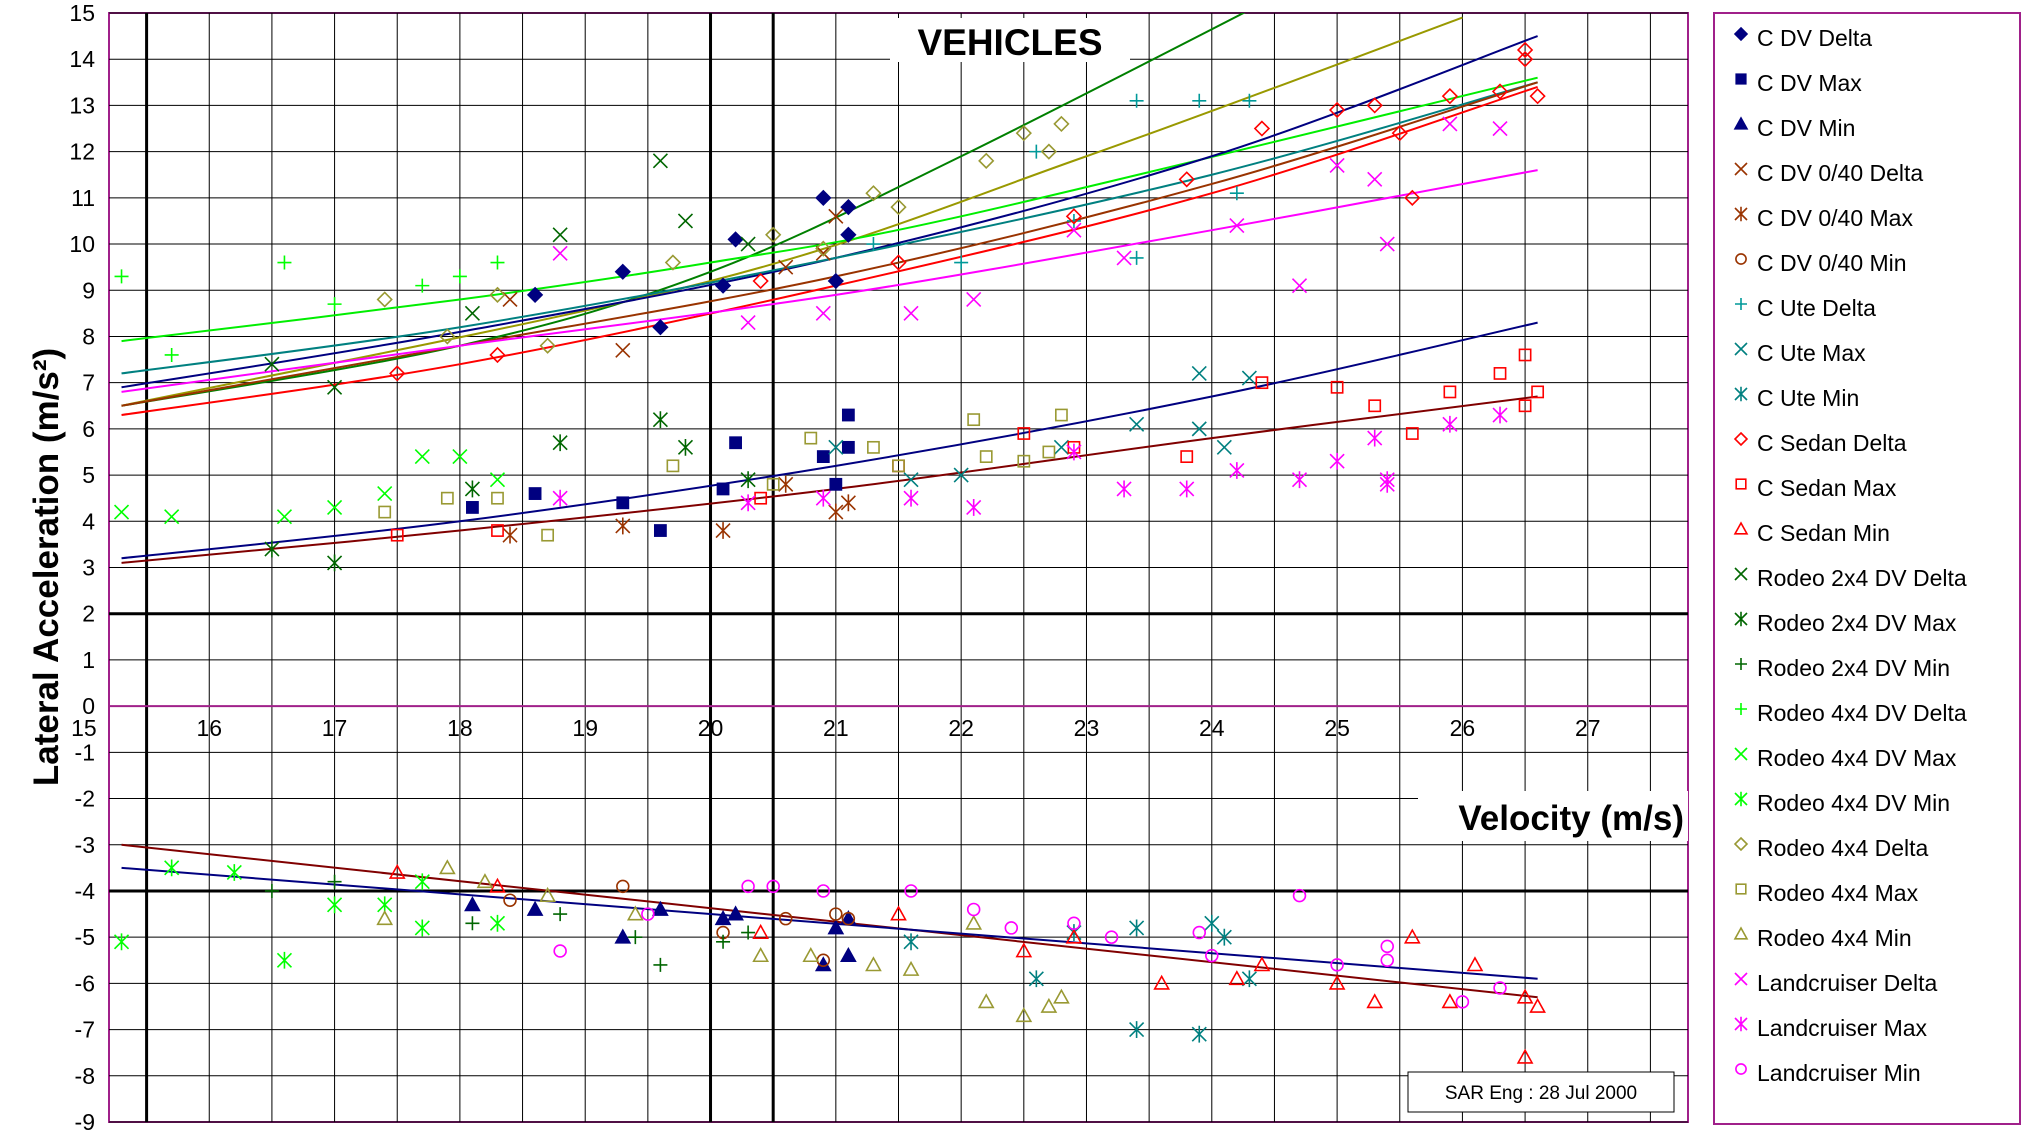 This screenshot has height=1142, width=2024. I want to click on legend-label: C DV Min, so click(1806, 128).